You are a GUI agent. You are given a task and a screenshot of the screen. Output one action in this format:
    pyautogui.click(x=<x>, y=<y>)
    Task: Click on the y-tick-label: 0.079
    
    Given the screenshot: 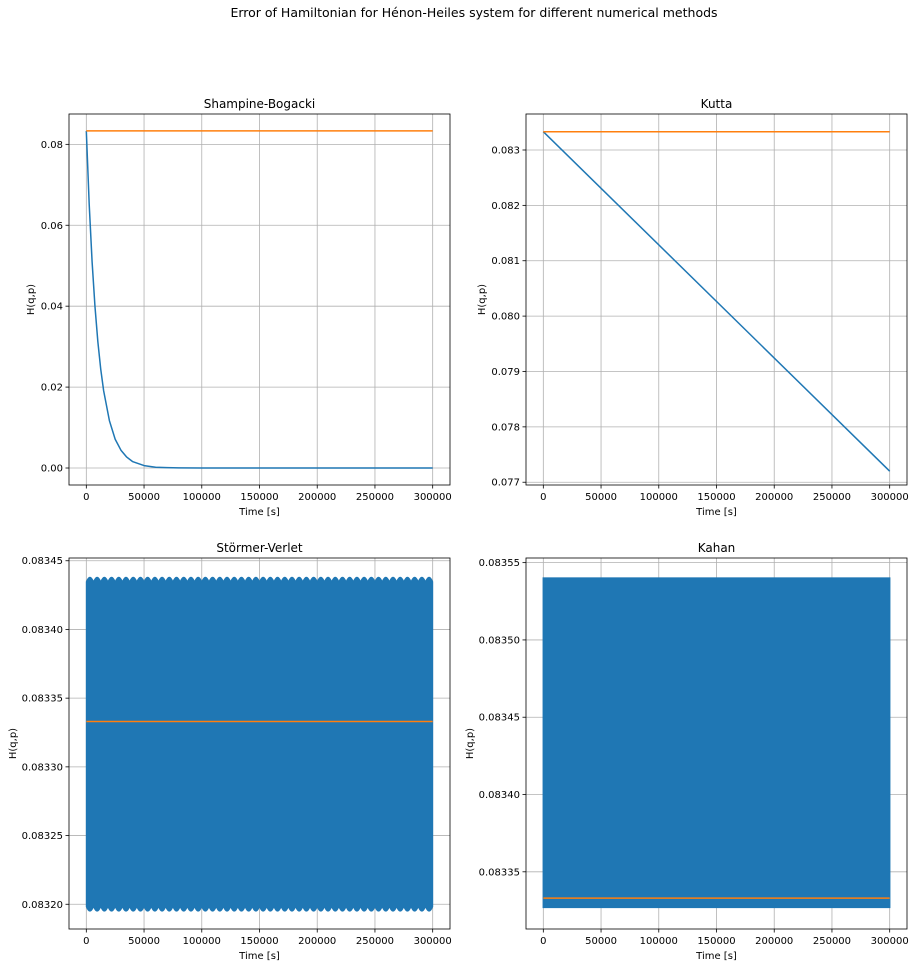 What is the action you would take?
    pyautogui.click(x=505, y=372)
    